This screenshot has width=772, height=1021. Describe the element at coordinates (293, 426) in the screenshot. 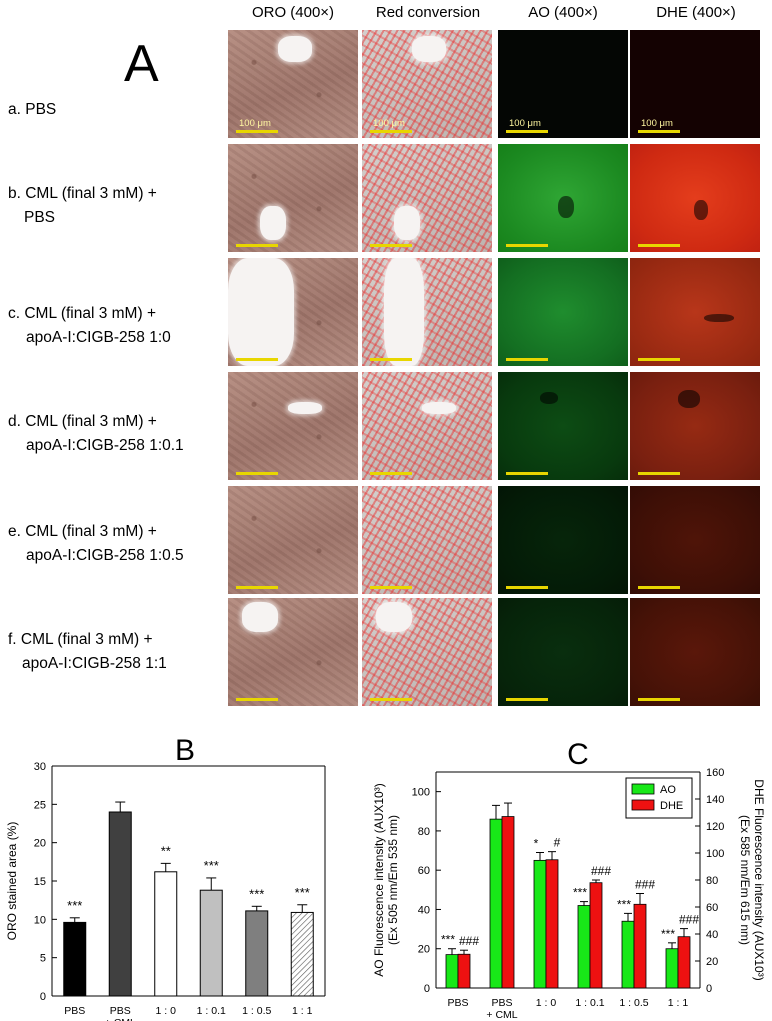

I see `micrograph-oro-row-d` at that location.